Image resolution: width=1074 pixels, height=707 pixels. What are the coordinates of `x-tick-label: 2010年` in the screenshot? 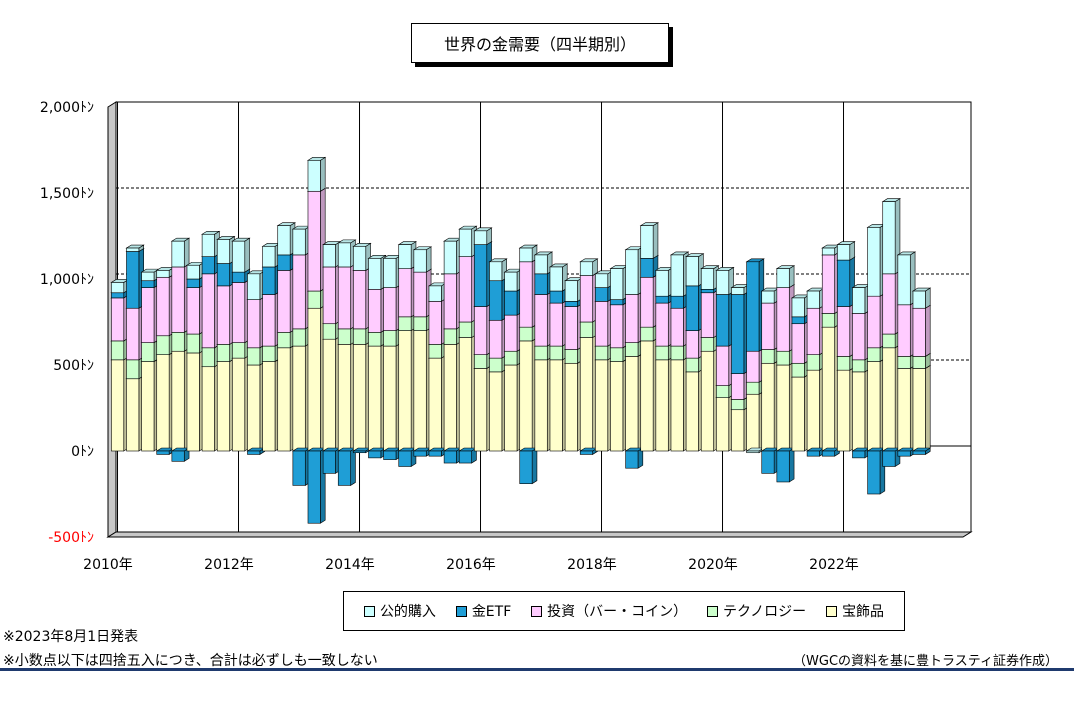 It's located at (108, 565).